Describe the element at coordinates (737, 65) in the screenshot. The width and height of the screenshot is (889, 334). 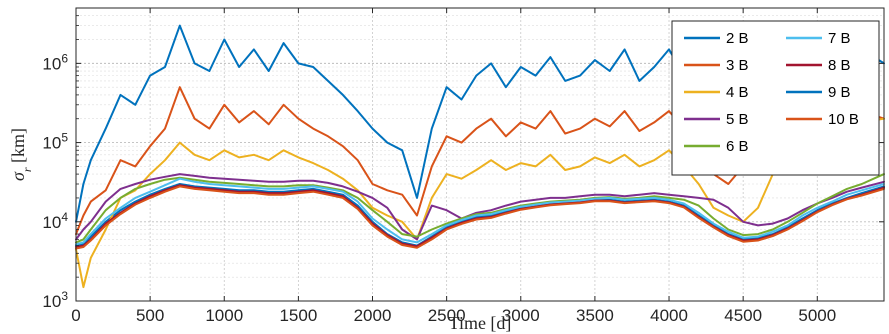
I see `legend-label: 3 B` at that location.